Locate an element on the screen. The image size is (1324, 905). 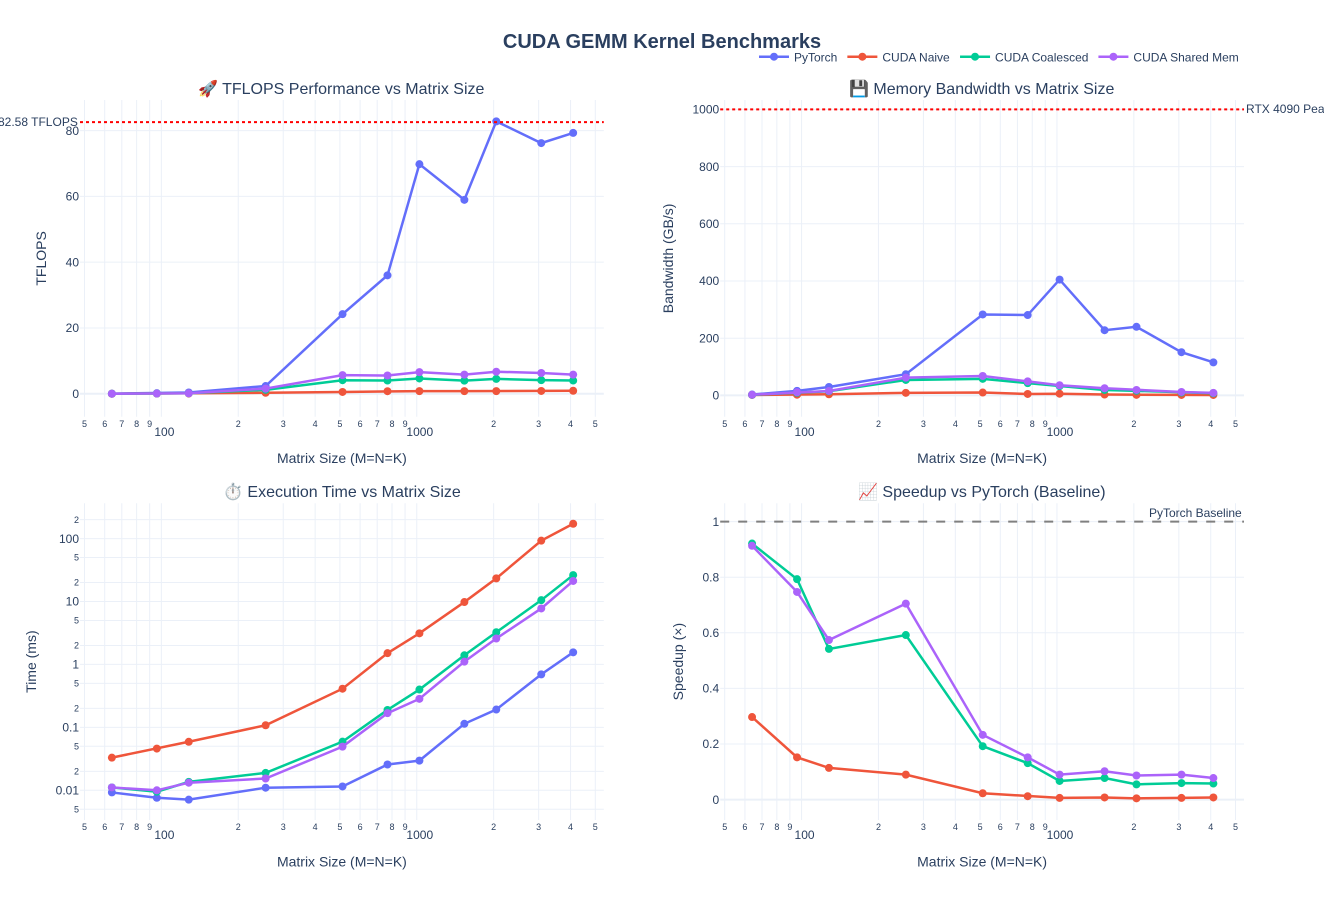
svg-text: 82.58 TFLOPS is located at coordinates (39, 122).